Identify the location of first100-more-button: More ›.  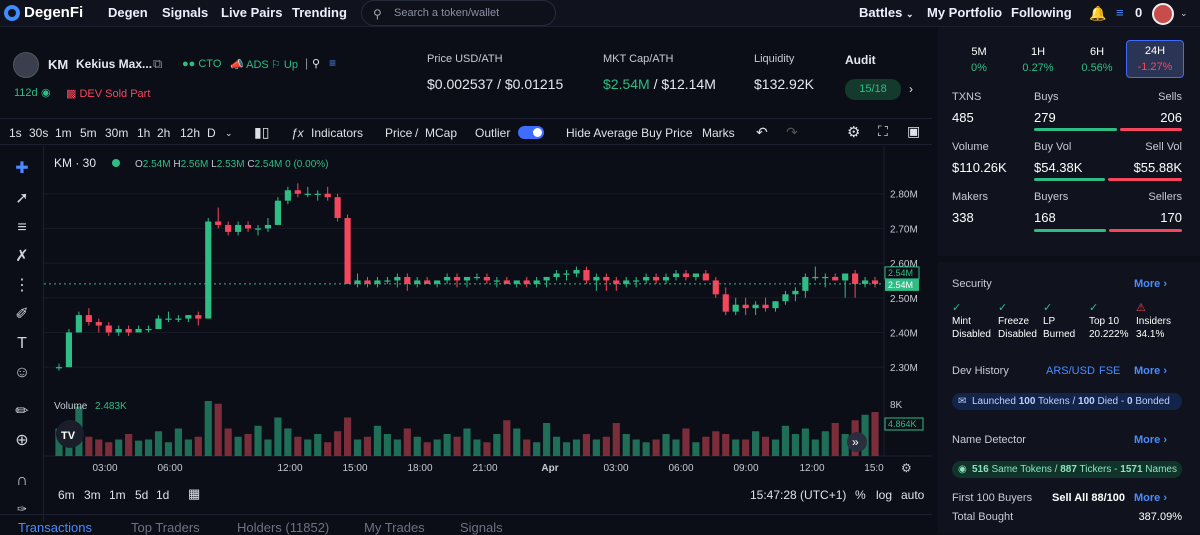
(1151, 498).